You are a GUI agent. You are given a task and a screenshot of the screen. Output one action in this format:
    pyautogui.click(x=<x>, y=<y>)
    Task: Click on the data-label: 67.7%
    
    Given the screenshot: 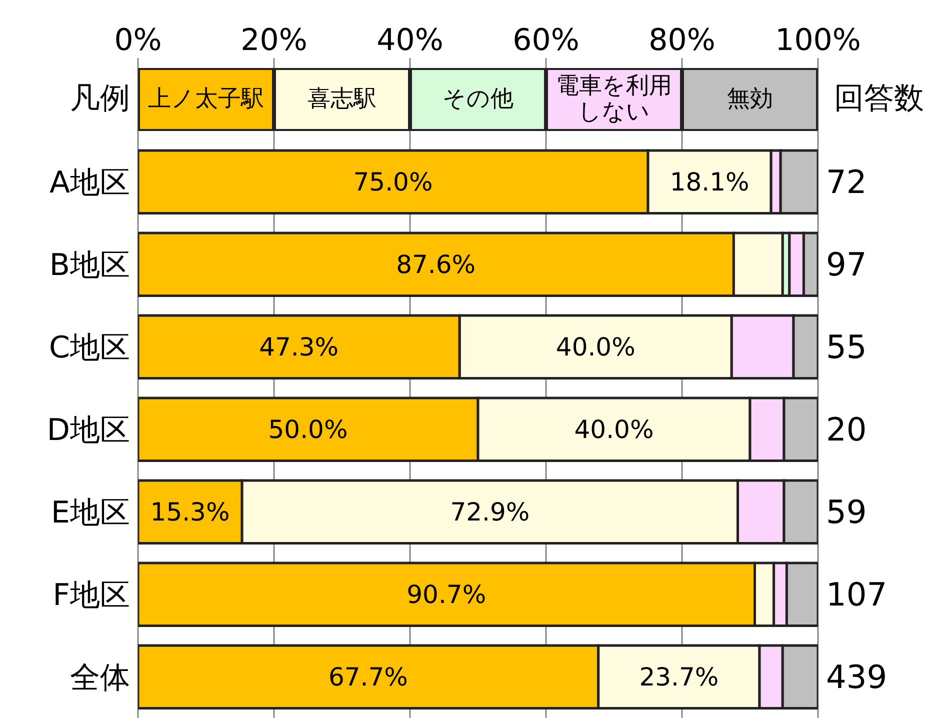 What is the action you would take?
    pyautogui.click(x=368, y=677)
    